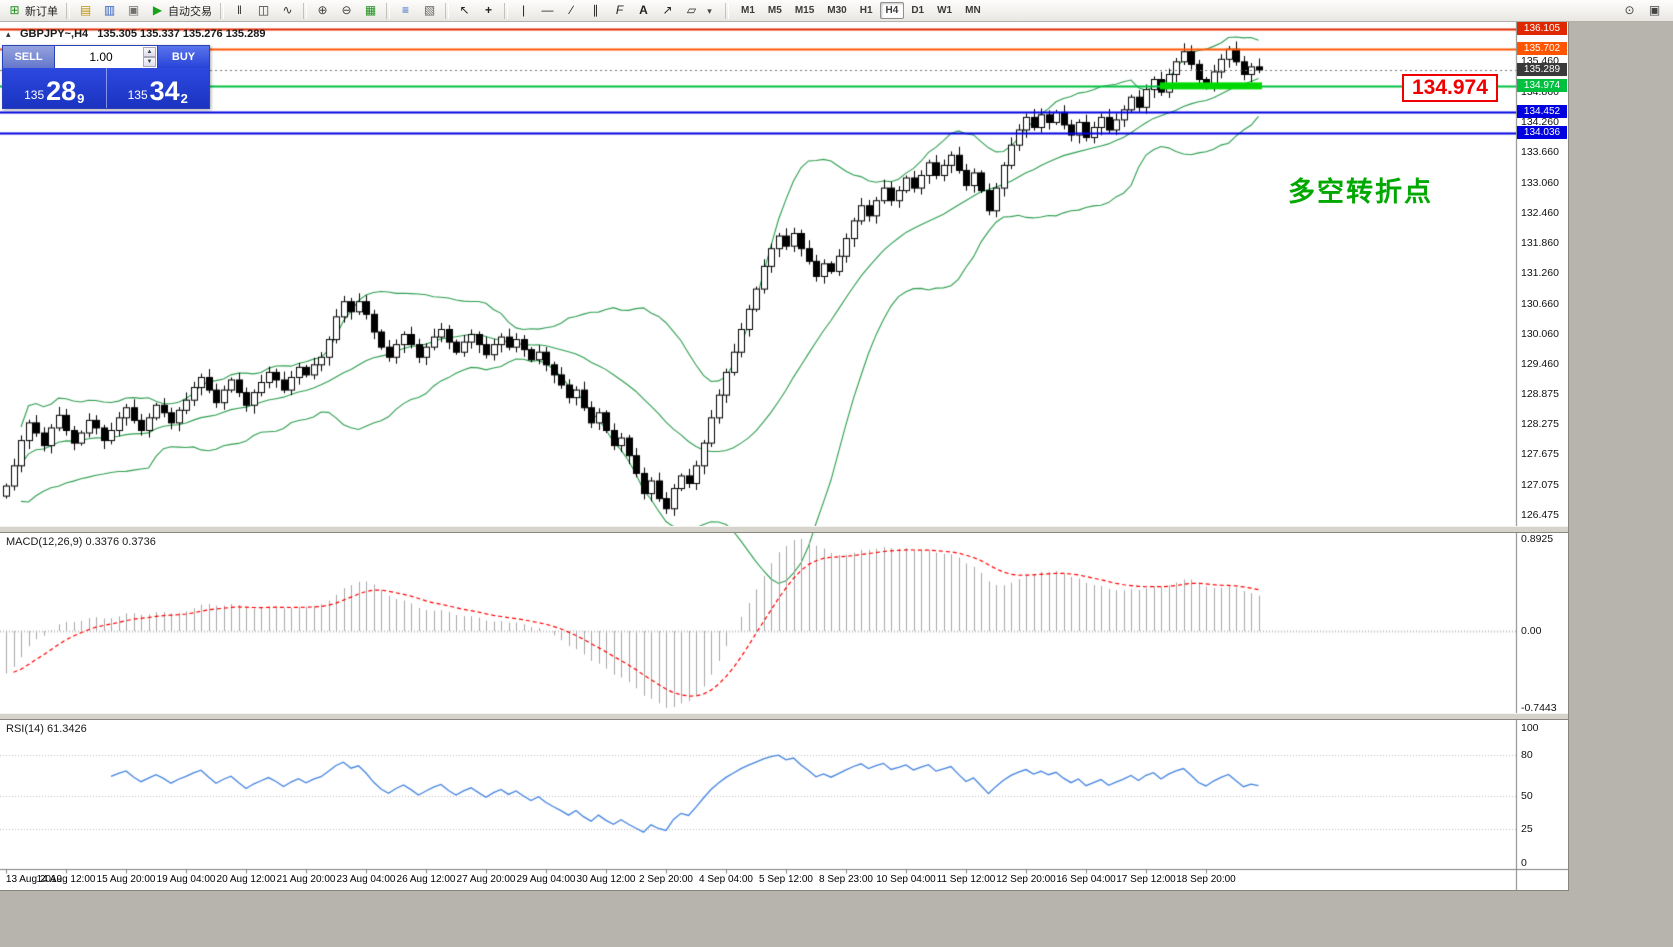 The width and height of the screenshot is (1673, 947). What do you see at coordinates (158, 88) in the screenshot?
I see `ask-price: 135 34 2` at bounding box center [158, 88].